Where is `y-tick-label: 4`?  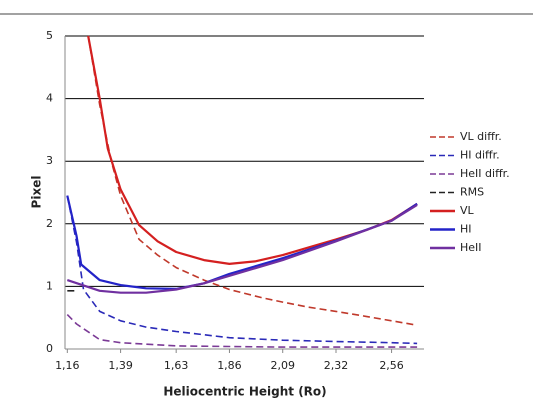 y-tick-label: 4 is located at coordinates (49, 98).